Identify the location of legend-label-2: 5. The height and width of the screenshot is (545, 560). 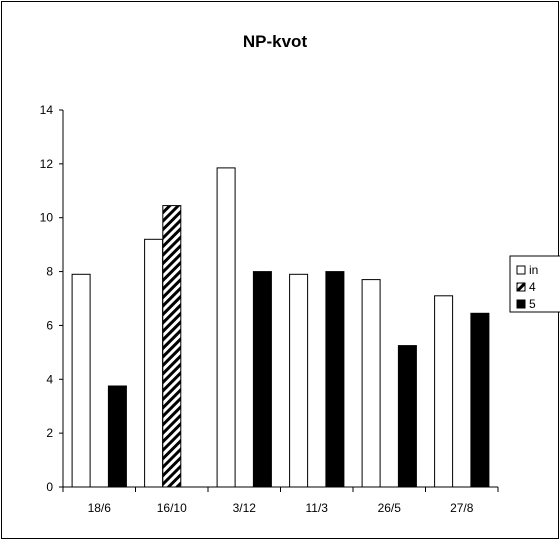
(532, 304).